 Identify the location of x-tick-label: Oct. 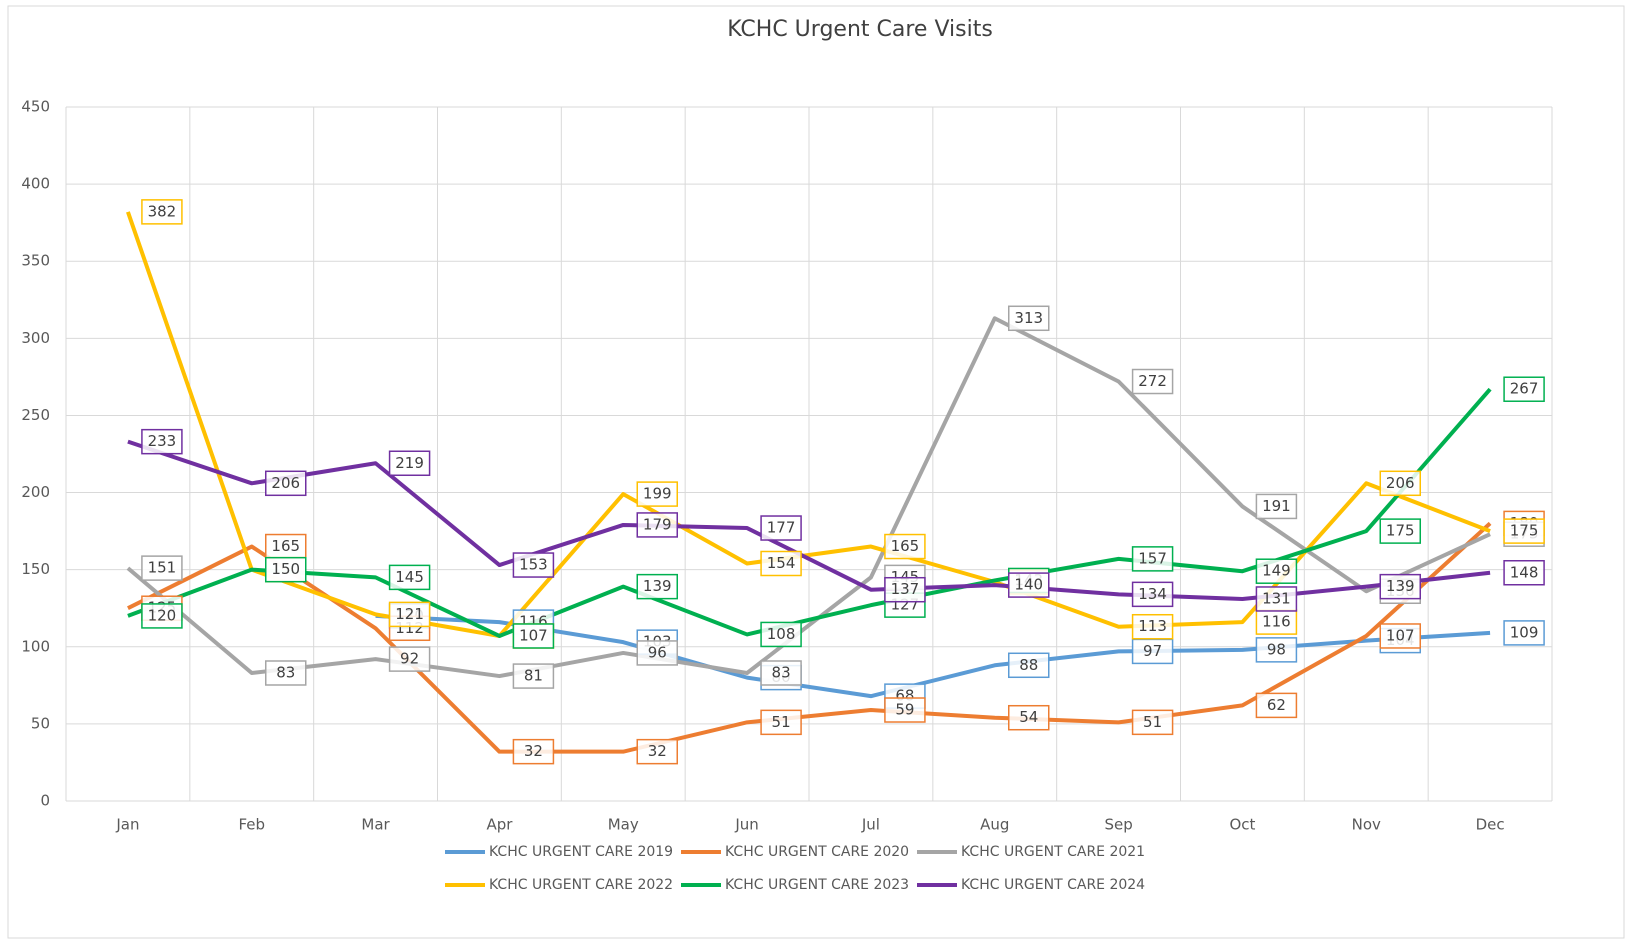
(1242, 825).